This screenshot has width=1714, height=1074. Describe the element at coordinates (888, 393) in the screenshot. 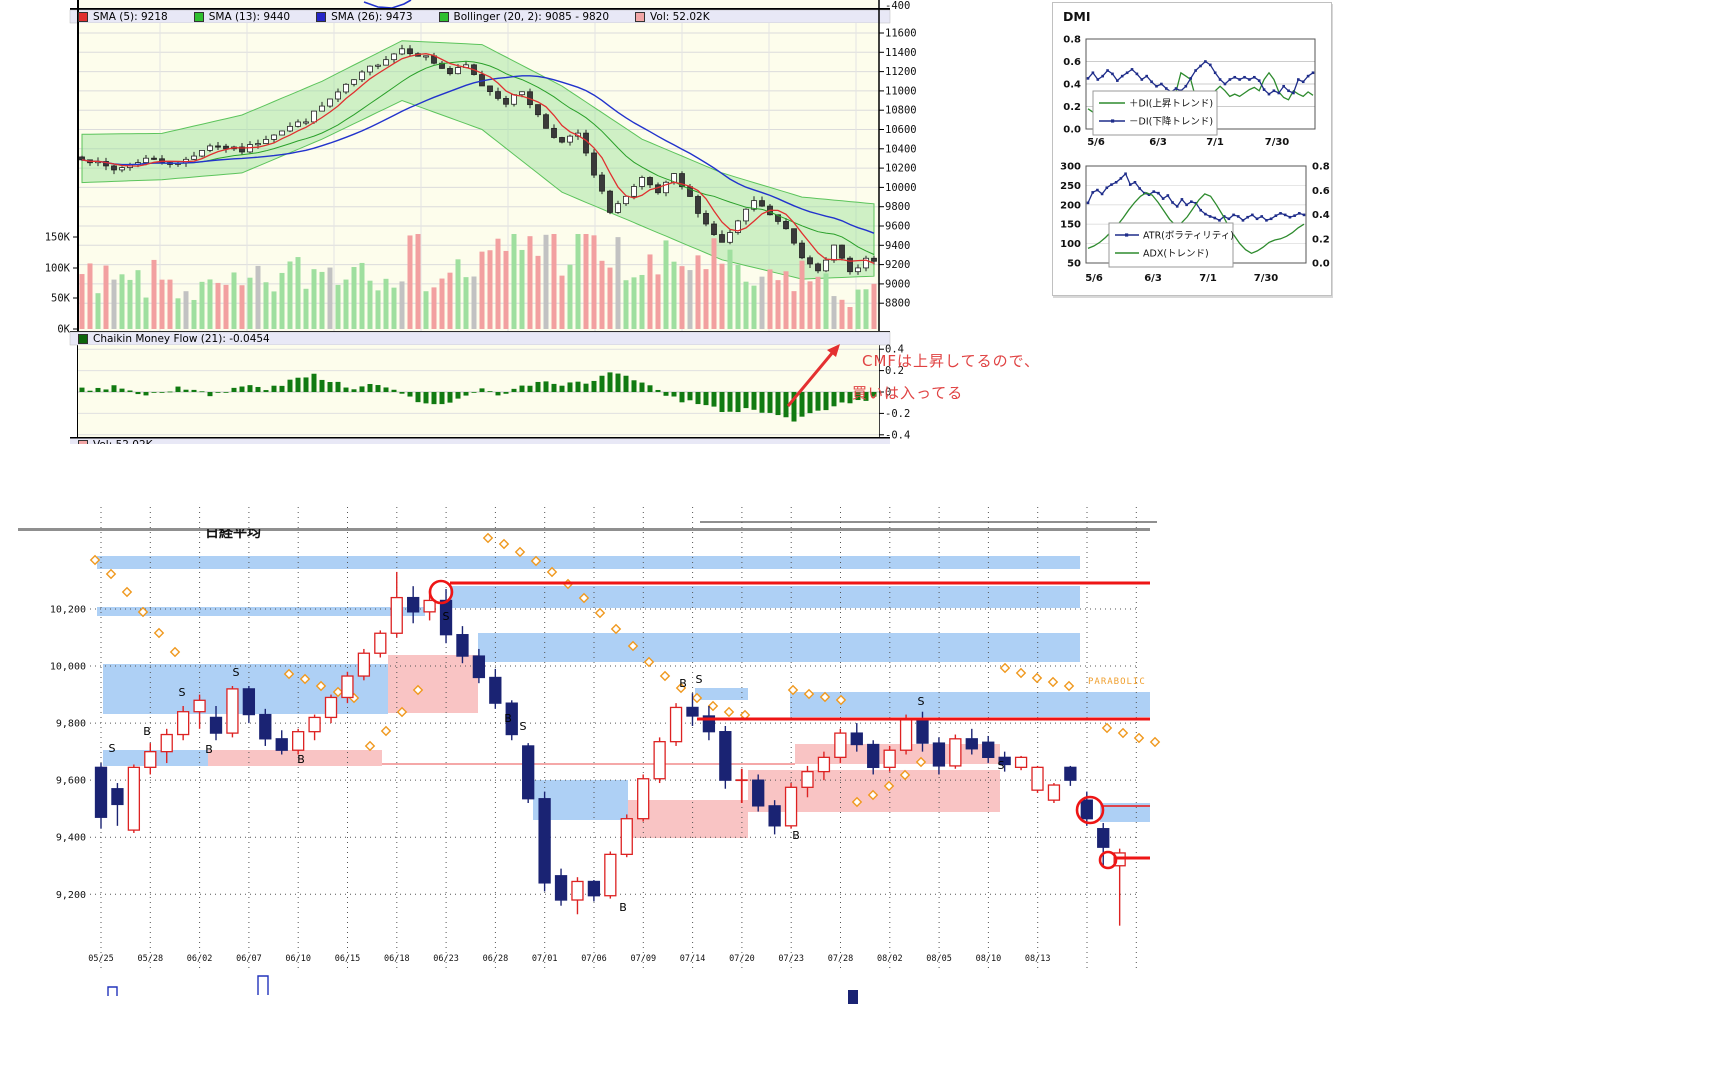

I see `svg-text: 0` at that location.